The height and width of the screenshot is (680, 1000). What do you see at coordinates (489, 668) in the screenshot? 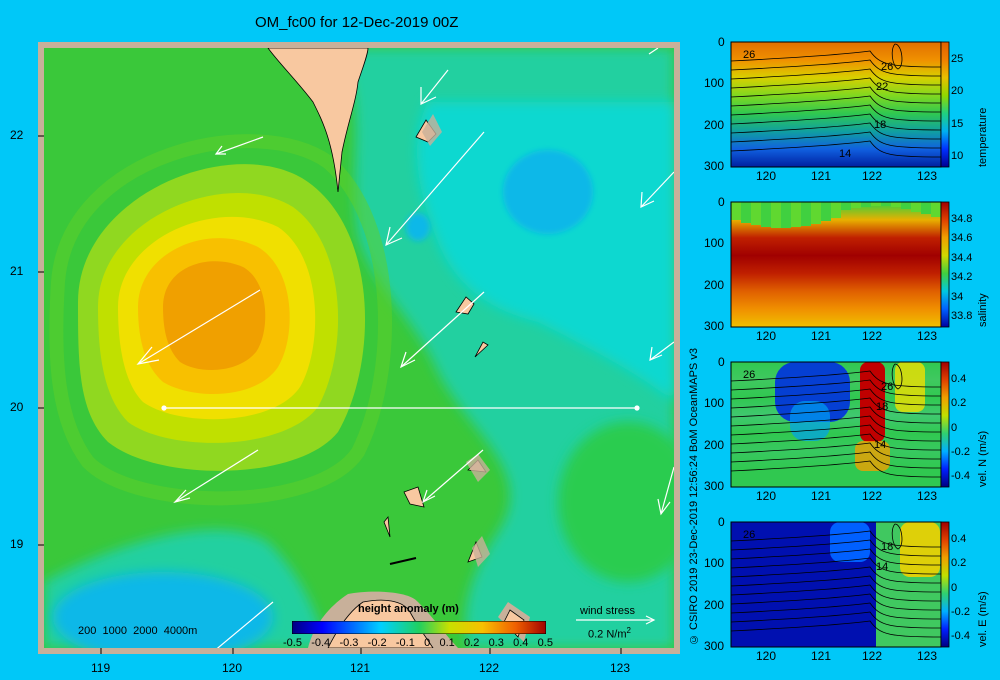
I see `map-xtick: 122` at bounding box center [489, 668].